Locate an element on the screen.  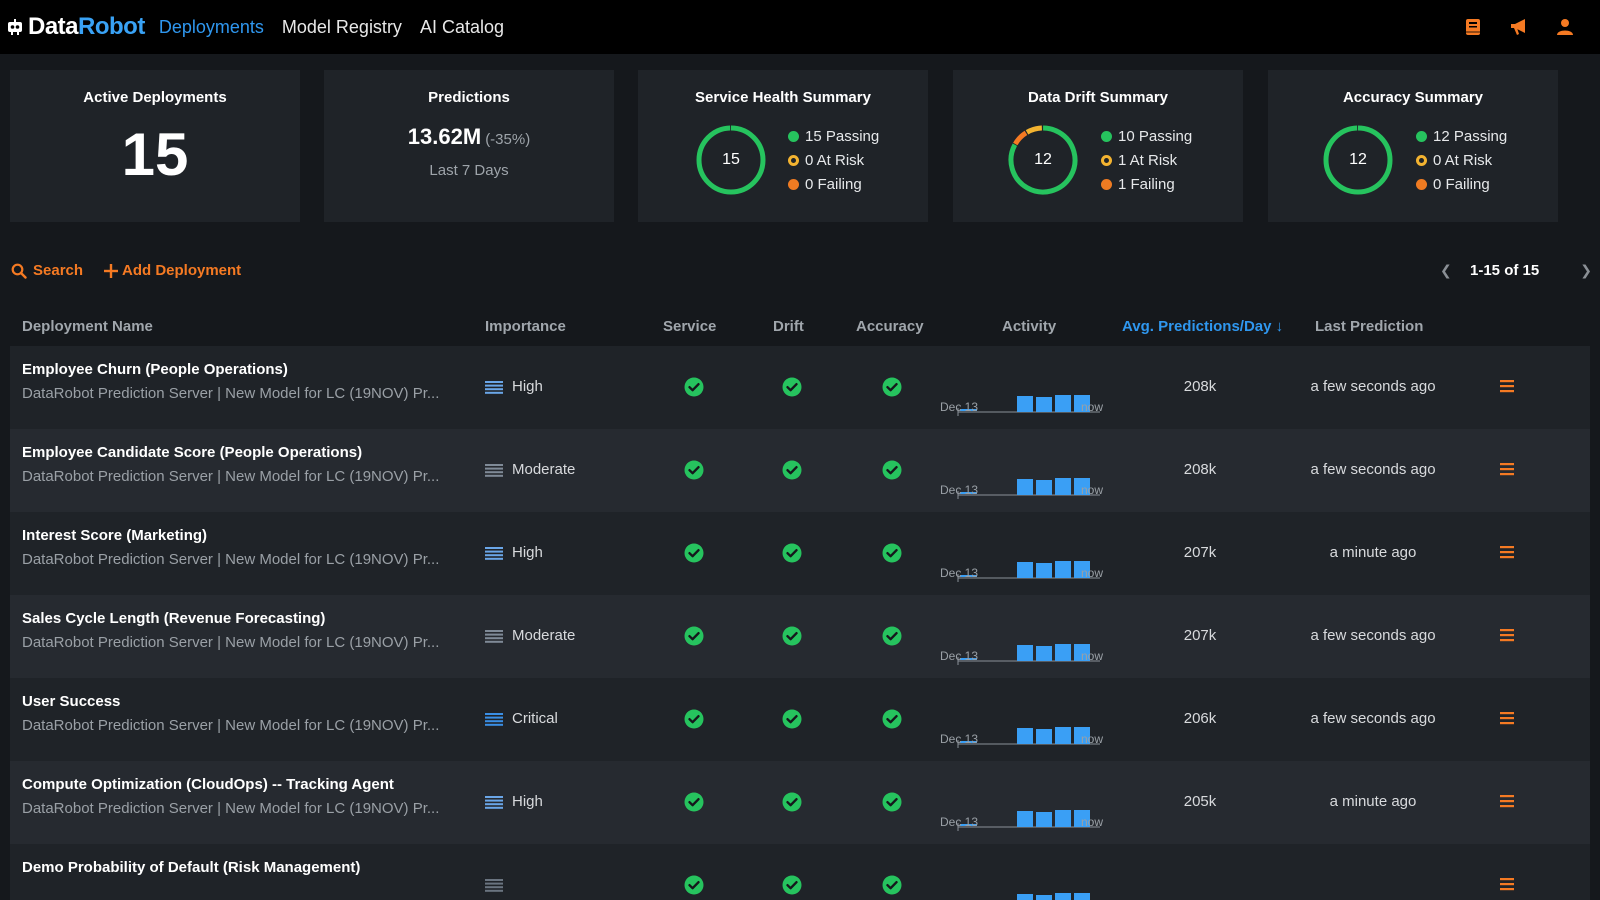
service-at-risk: 0 At Risk is located at coordinates (835, 160).